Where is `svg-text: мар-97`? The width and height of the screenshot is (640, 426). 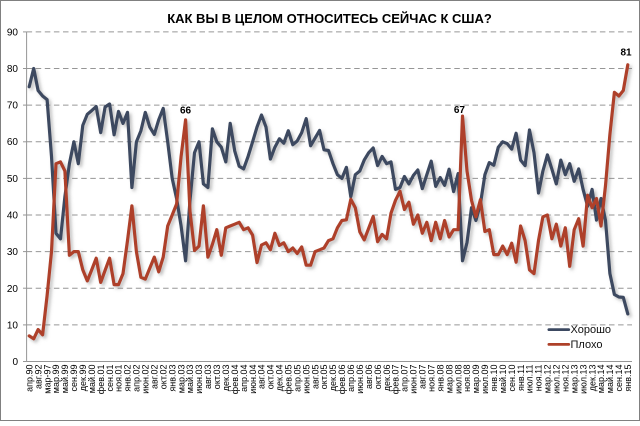
svg-text: мар-97 is located at coordinates (47, 379).